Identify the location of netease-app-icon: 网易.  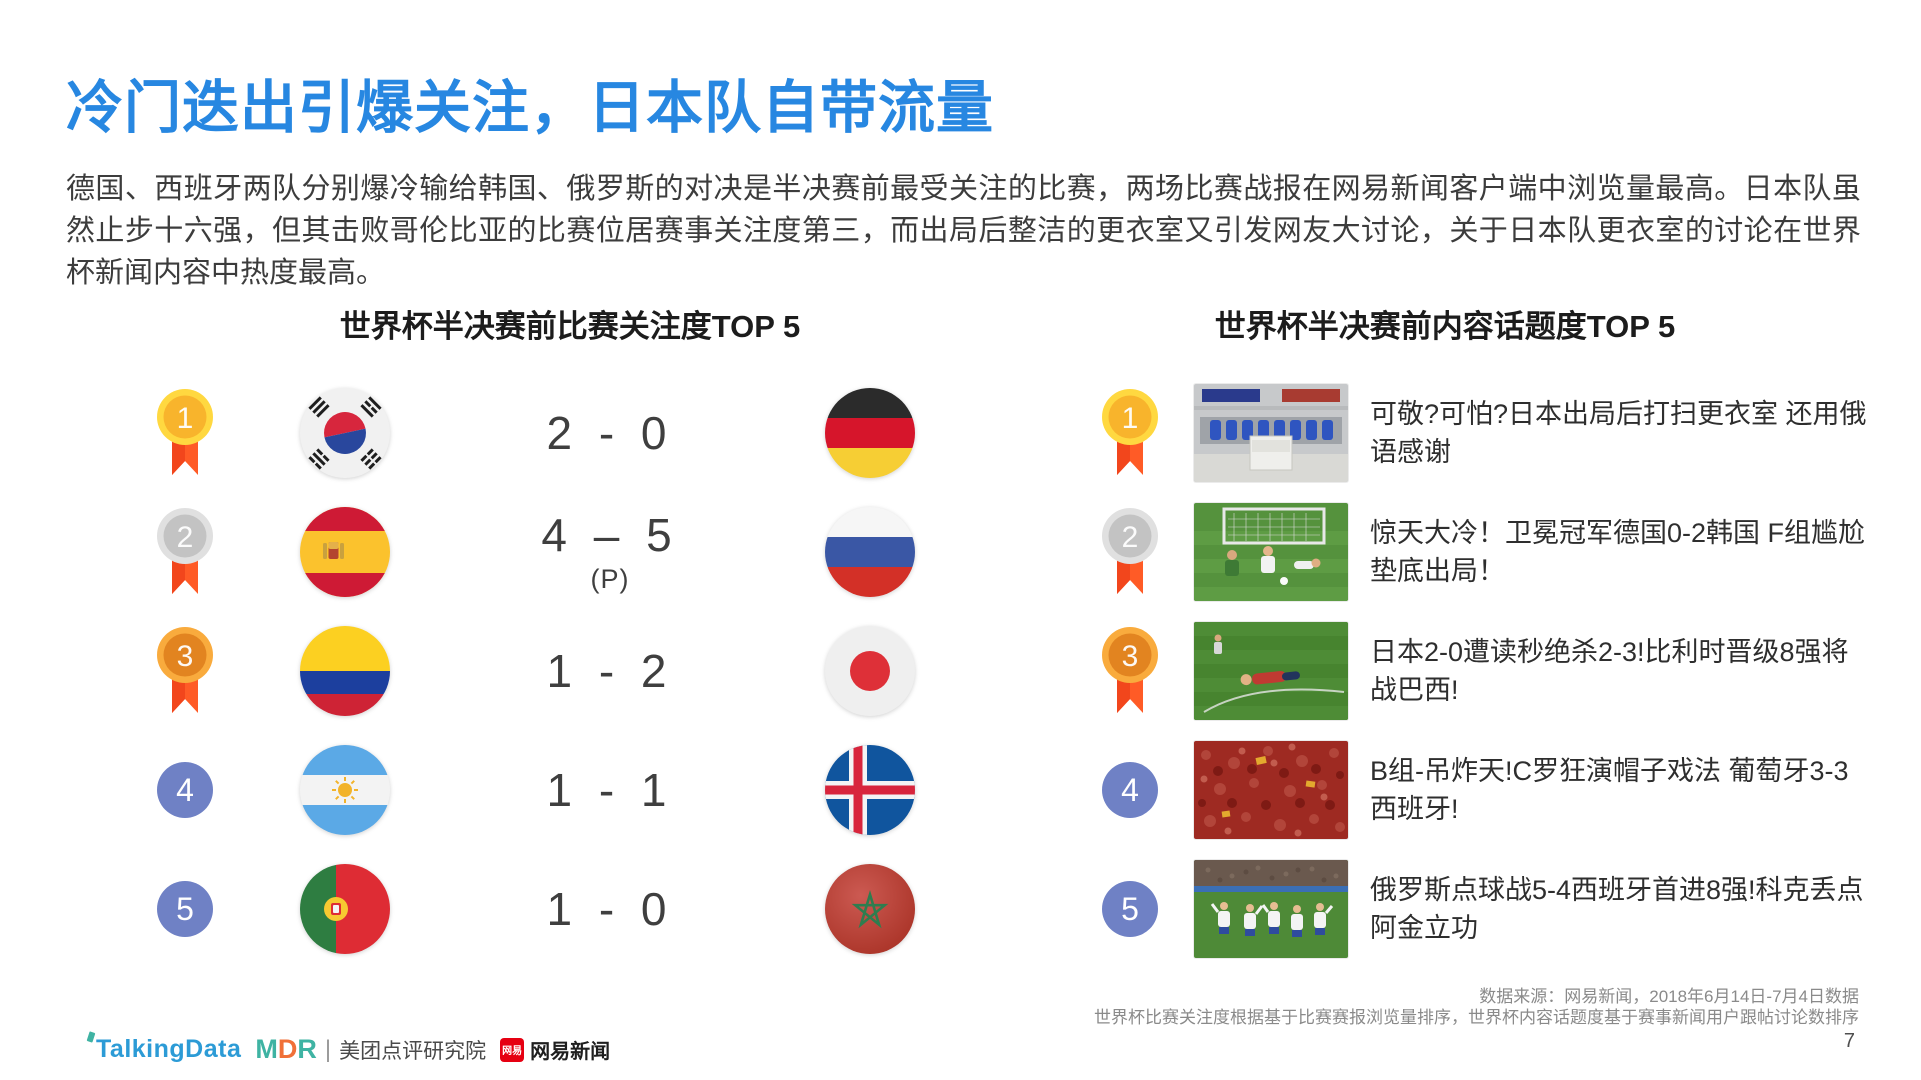
(512, 1049).